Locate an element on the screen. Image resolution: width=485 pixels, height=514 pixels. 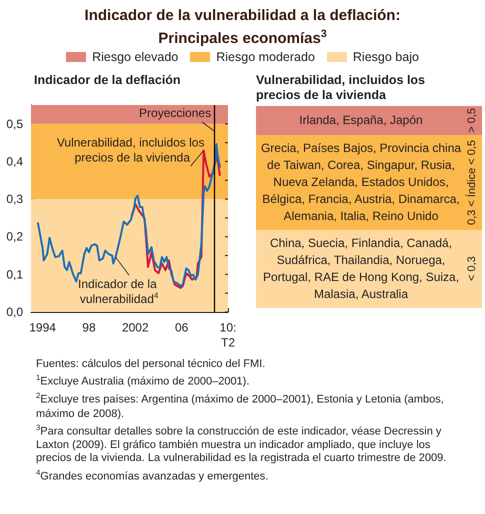
chart-subtitle: Indicador de la deflación is located at coordinates (107, 80).